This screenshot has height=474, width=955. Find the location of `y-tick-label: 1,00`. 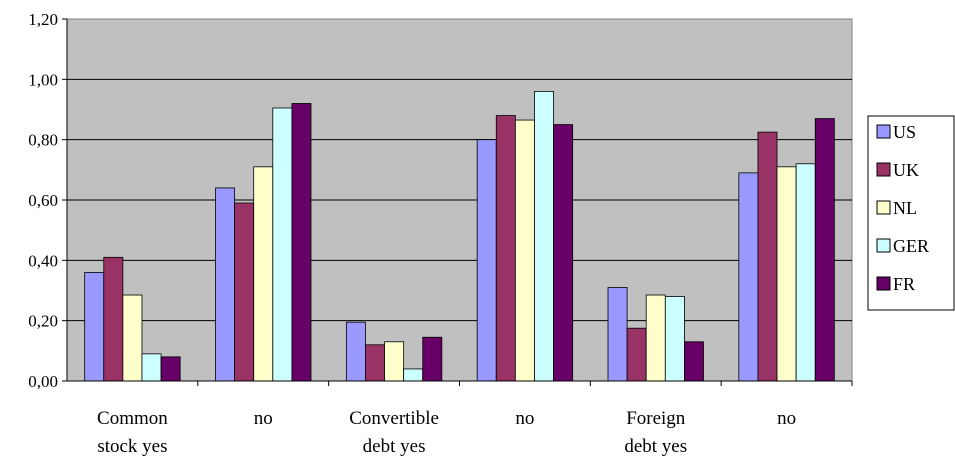

y-tick-label: 1,00 is located at coordinates (43, 79).